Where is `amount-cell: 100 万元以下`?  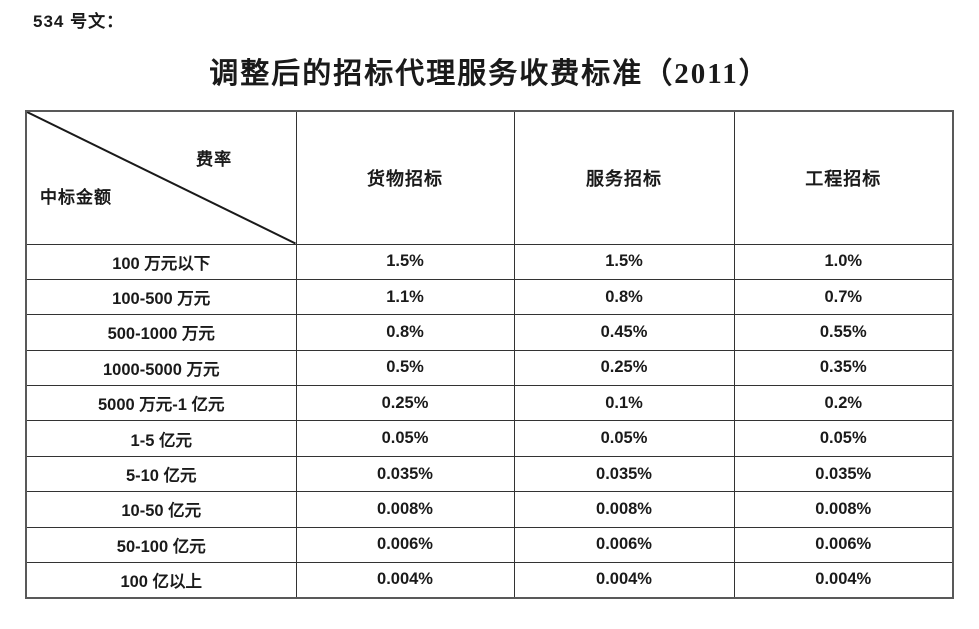 amount-cell: 100 万元以下 is located at coordinates (161, 261).